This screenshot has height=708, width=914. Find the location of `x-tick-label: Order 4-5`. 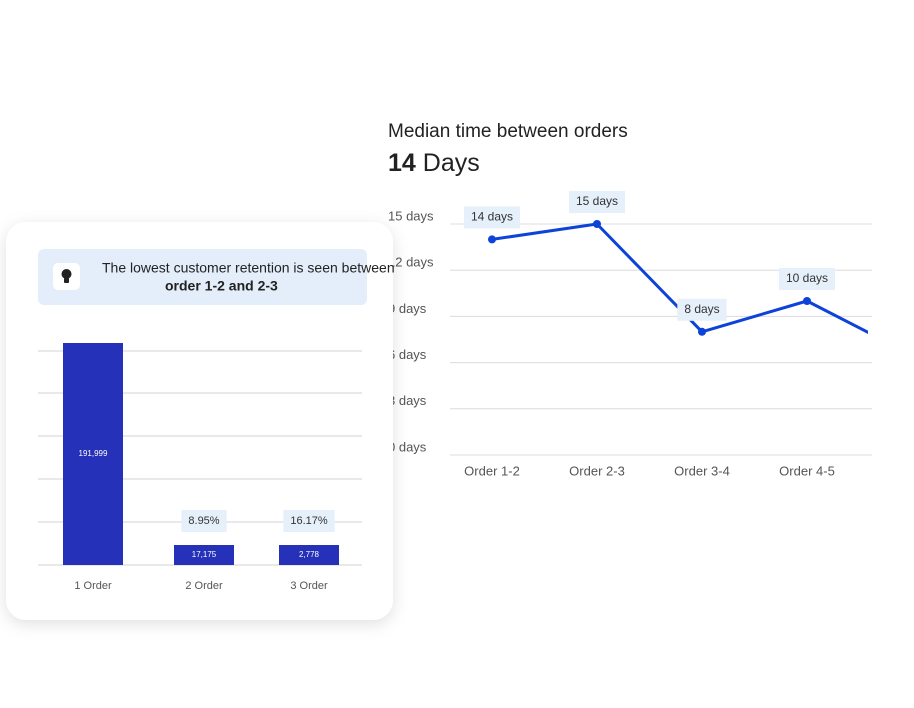

x-tick-label: Order 4-5 is located at coordinates (807, 470).